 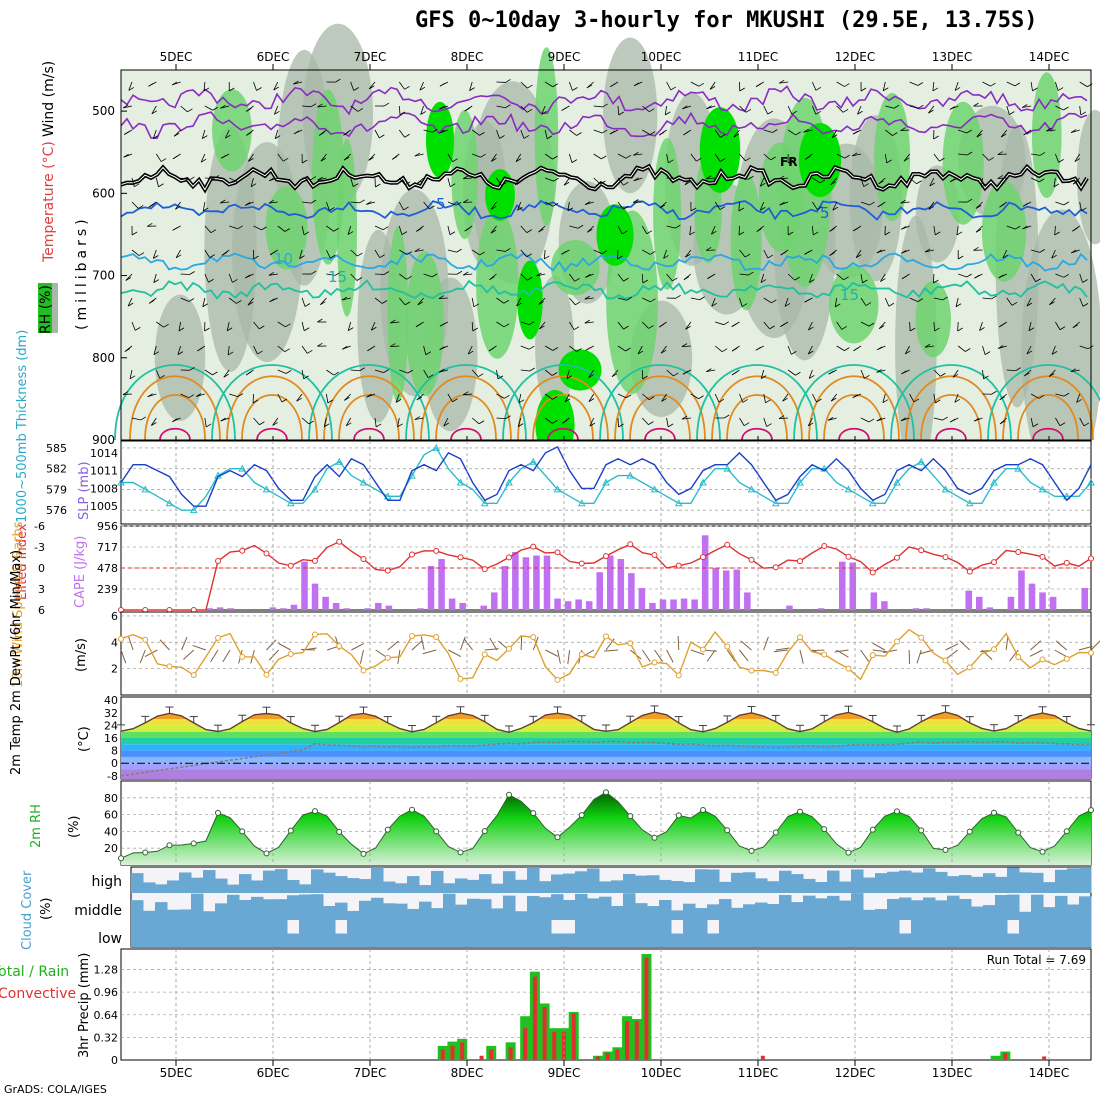 What do you see at coordinates (41, 610) in the screenshot?
I see `li-tick-label: 6` at bounding box center [41, 610].